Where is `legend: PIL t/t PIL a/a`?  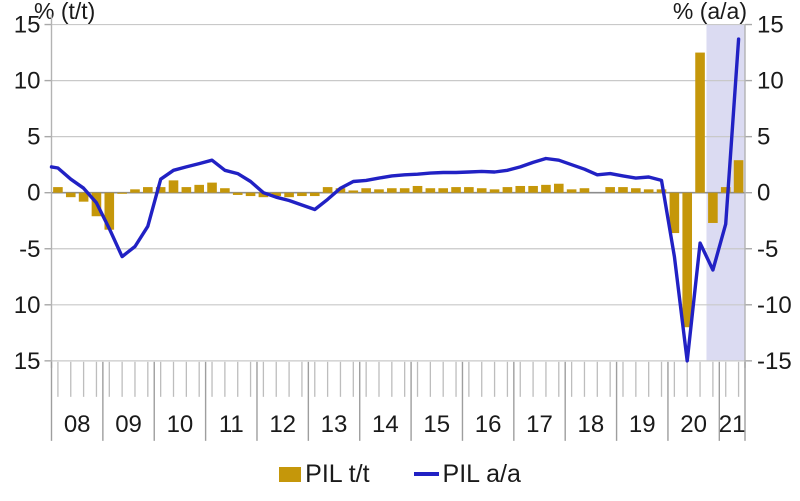 legend: PIL t/t PIL a/a is located at coordinates (400, 474).